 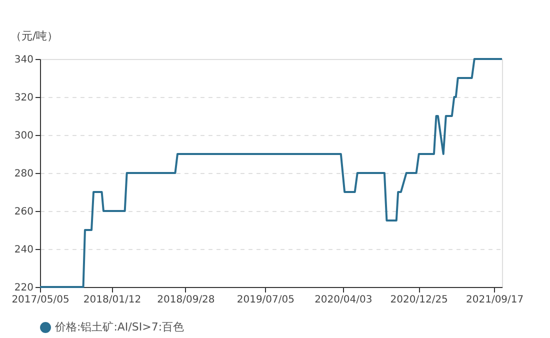 What do you see at coordinates (495, 300) in the screenshot?
I see `x-tick-label: 2021/09/17` at bounding box center [495, 300].